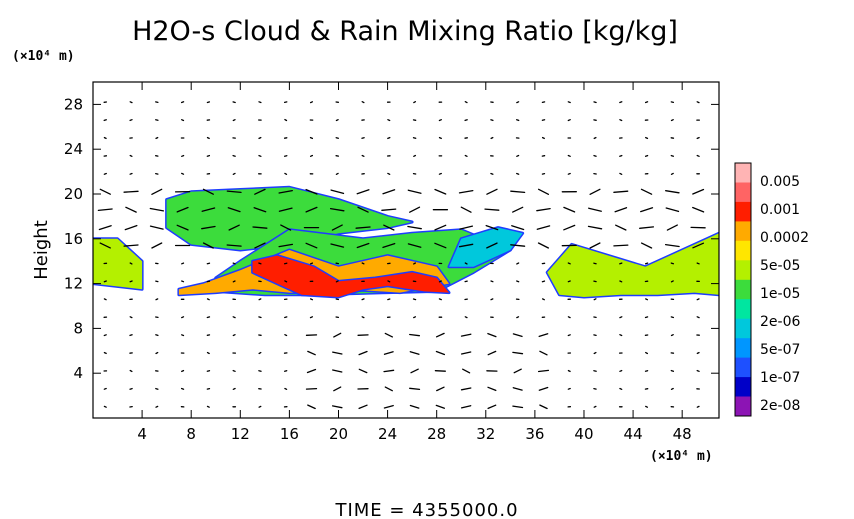 This screenshot has width=854, height=519. What do you see at coordinates (240, 434) in the screenshot?
I see `x-tick-label: 12` at bounding box center [240, 434].